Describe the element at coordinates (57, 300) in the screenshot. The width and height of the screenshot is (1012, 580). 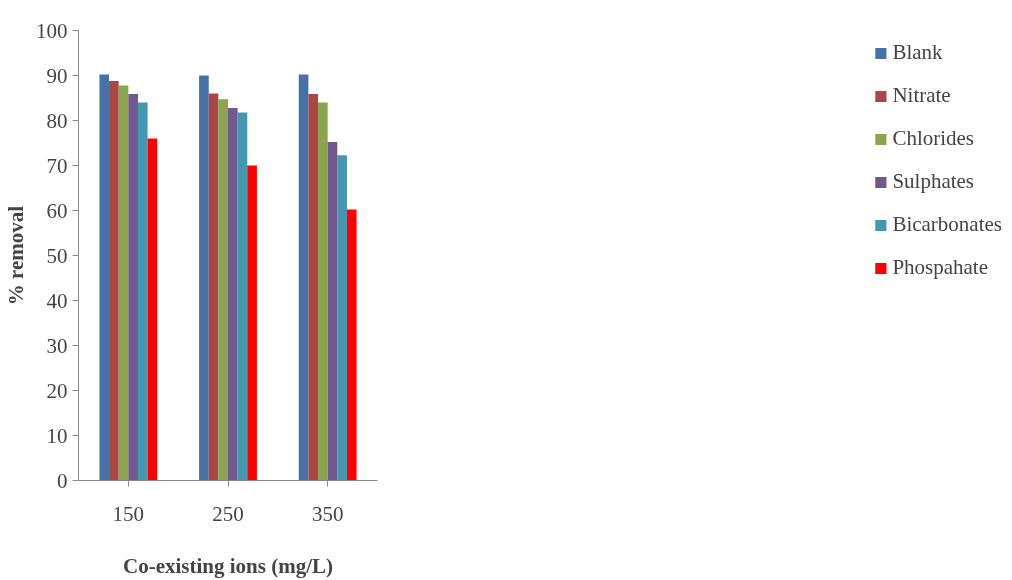
I see `y-tick-label: 40` at that location.